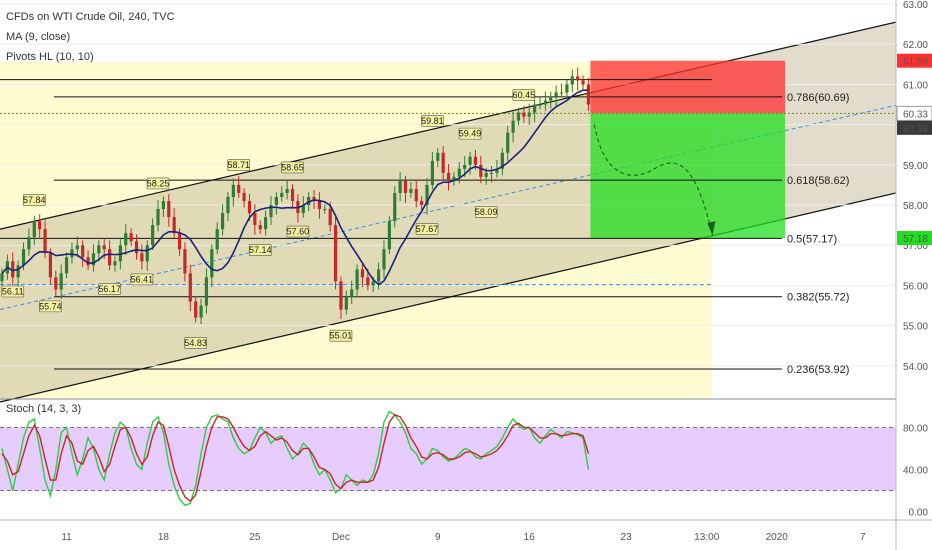 The height and width of the screenshot is (550, 932). Describe the element at coordinates (915, 367) in the screenshot. I see `price-tick-label: 54.00` at that location.